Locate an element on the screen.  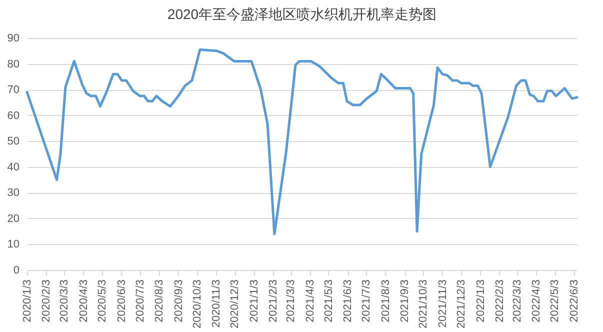
x-tick-label: 2021/12/3 is located at coordinates (462, 304).